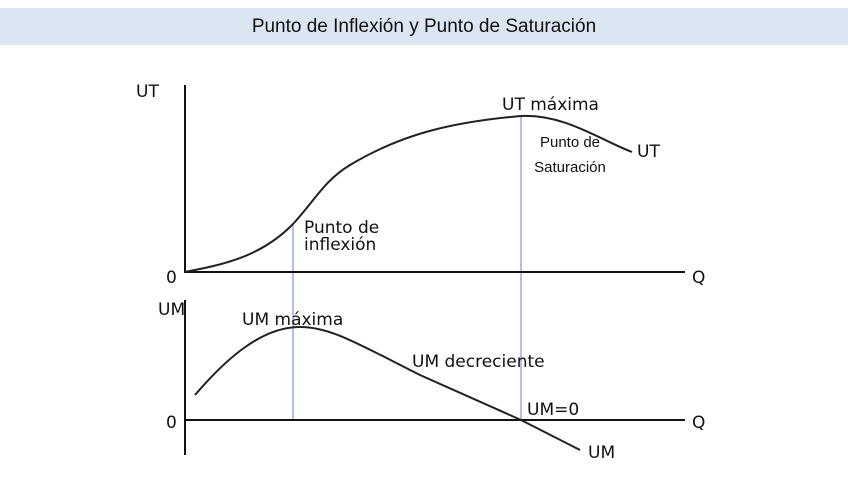  I want to click on title: Punto de Inflexión y Punto de Saturación, so click(424, 26).